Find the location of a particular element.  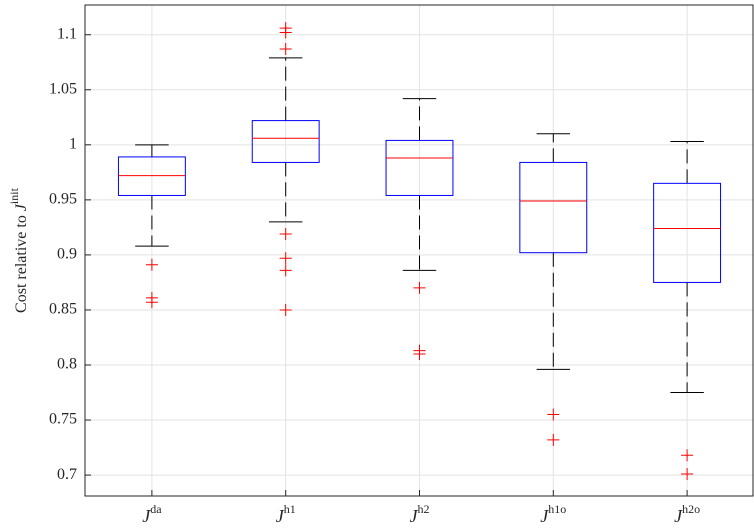

y-tick-label: 1 is located at coordinates (73, 143).